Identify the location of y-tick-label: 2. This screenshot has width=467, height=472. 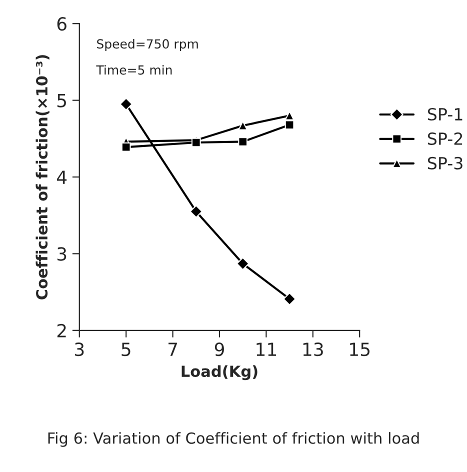
(61, 331).